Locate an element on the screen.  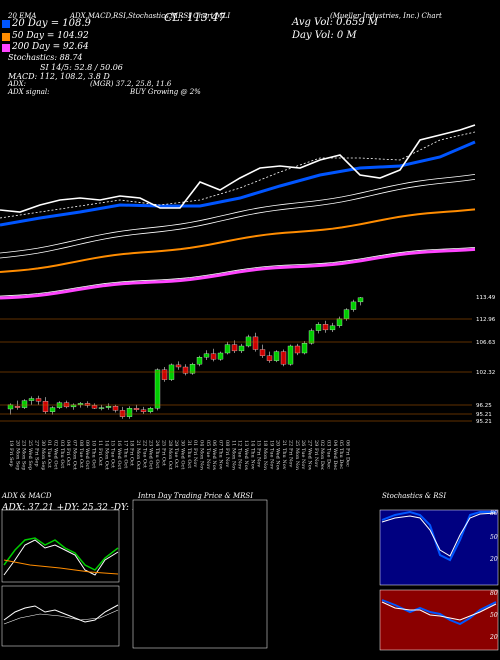
price-level-lines is located at coordinates (236, 370).